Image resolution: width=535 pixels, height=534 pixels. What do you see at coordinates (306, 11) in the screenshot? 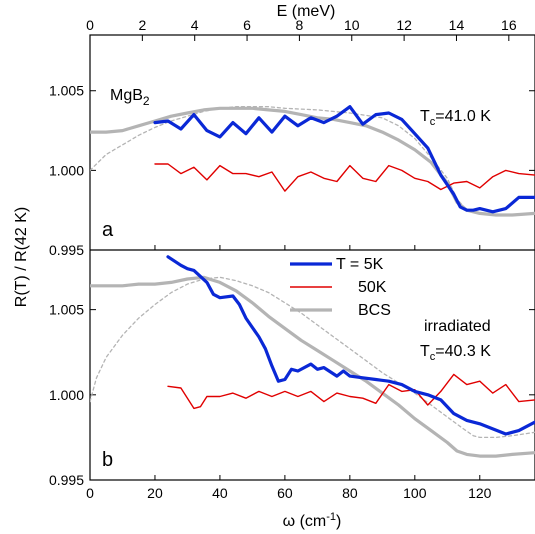
I see `top-axis-title: E (meV)` at bounding box center [306, 11].